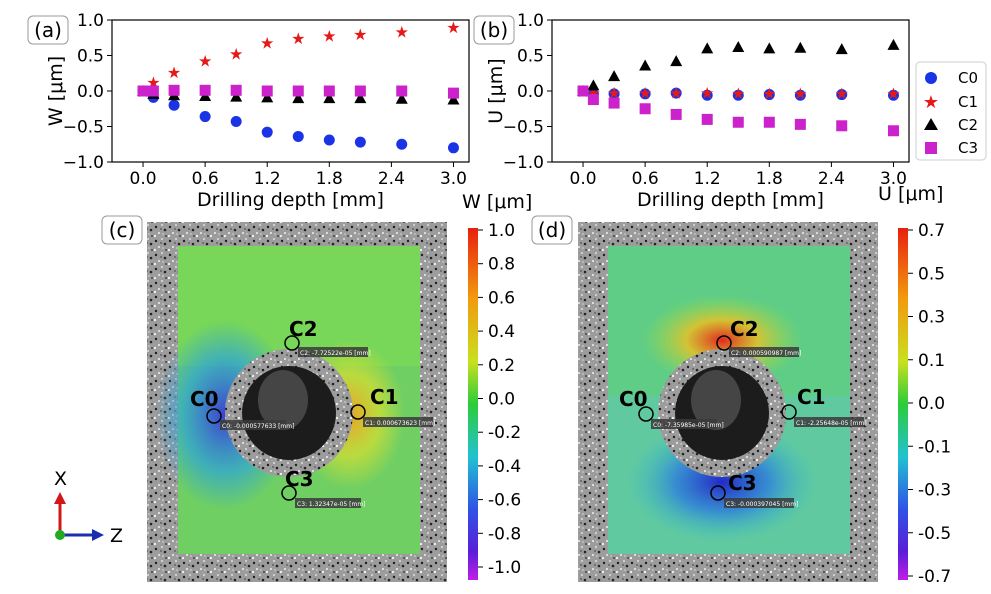  I want to click on x-tick-label: 3.0, so click(453, 179).